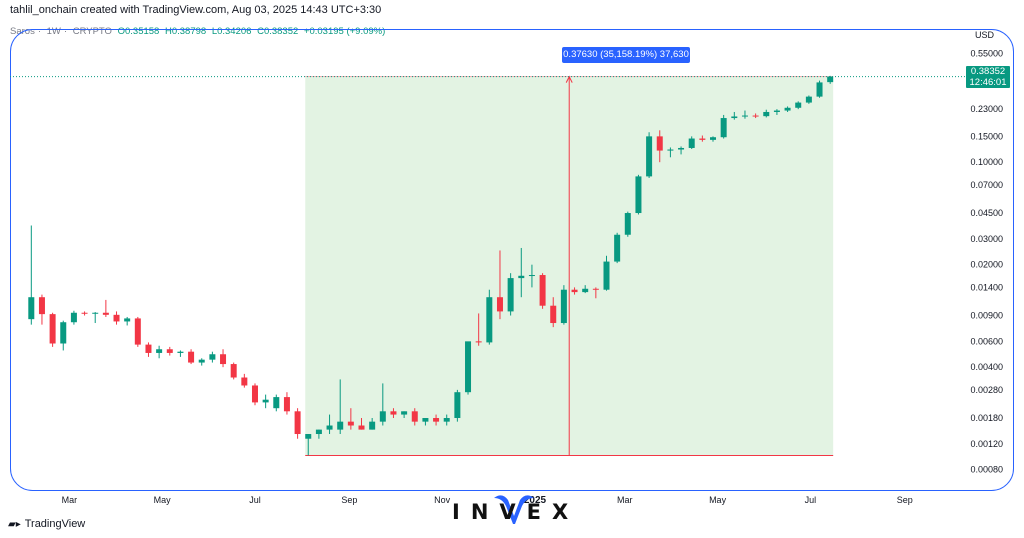 The image size is (1024, 538). I want to click on x-tick-label: 2025, so click(535, 500).